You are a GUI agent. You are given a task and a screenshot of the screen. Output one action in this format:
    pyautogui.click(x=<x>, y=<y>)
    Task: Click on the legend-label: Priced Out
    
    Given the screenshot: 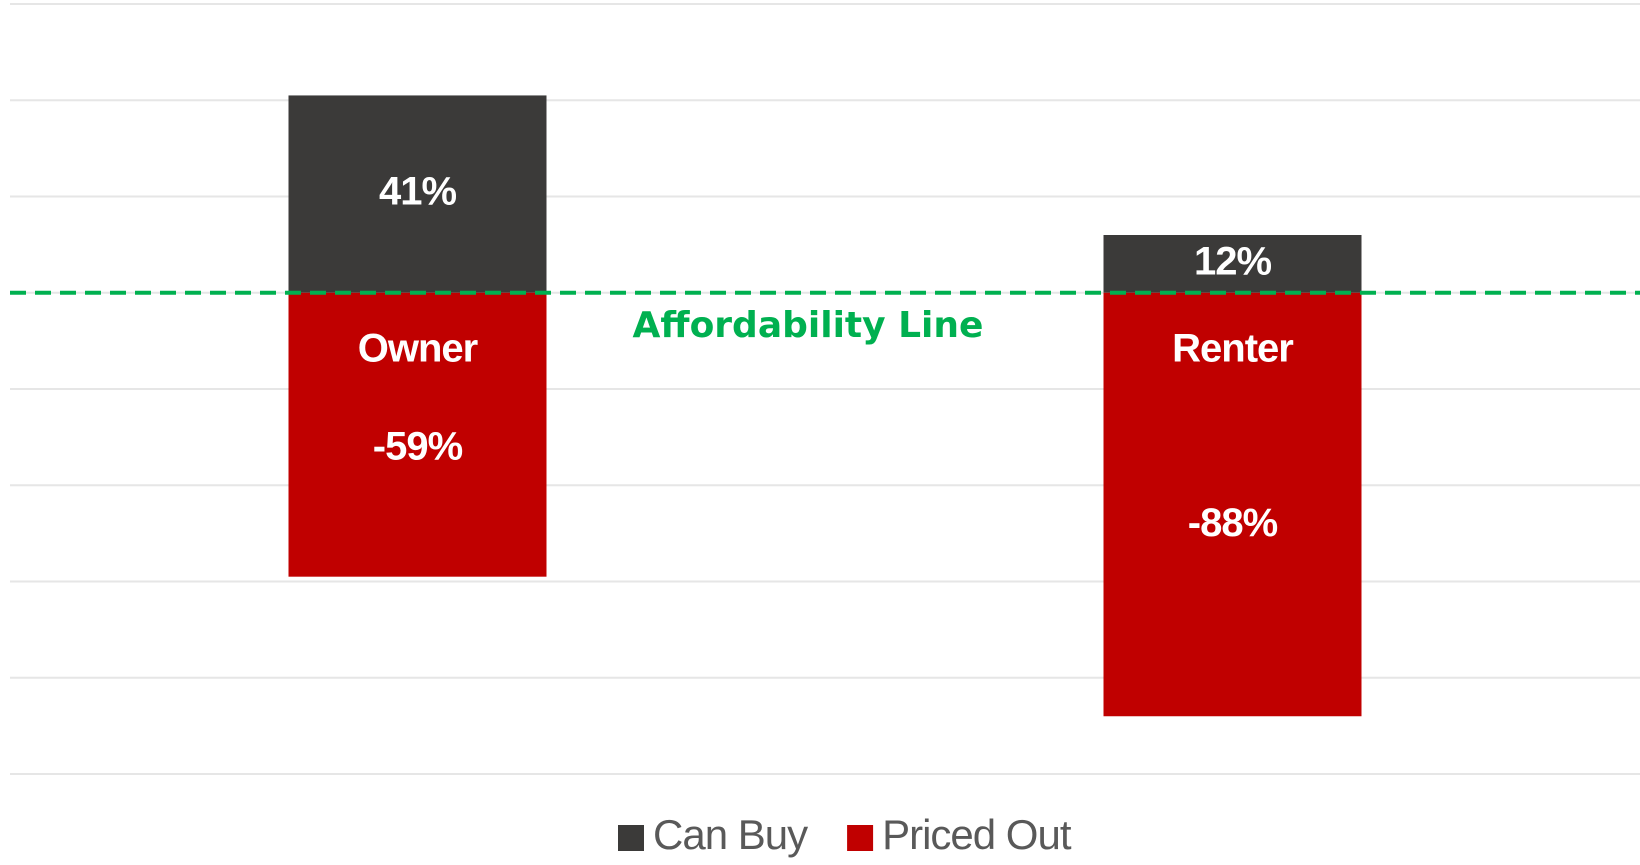 What is the action you would take?
    pyautogui.click(x=977, y=834)
    